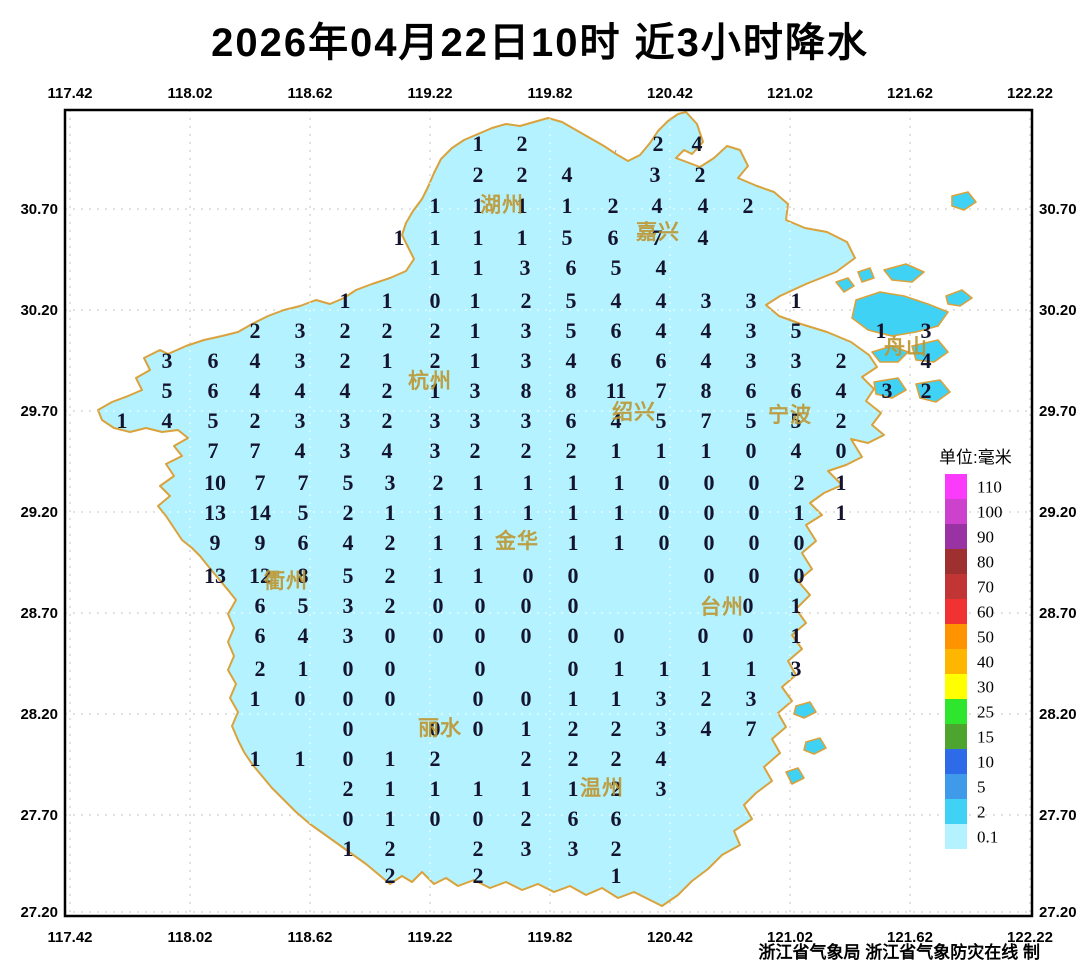  I want to click on station-precip-value: 13, so click(215, 512).